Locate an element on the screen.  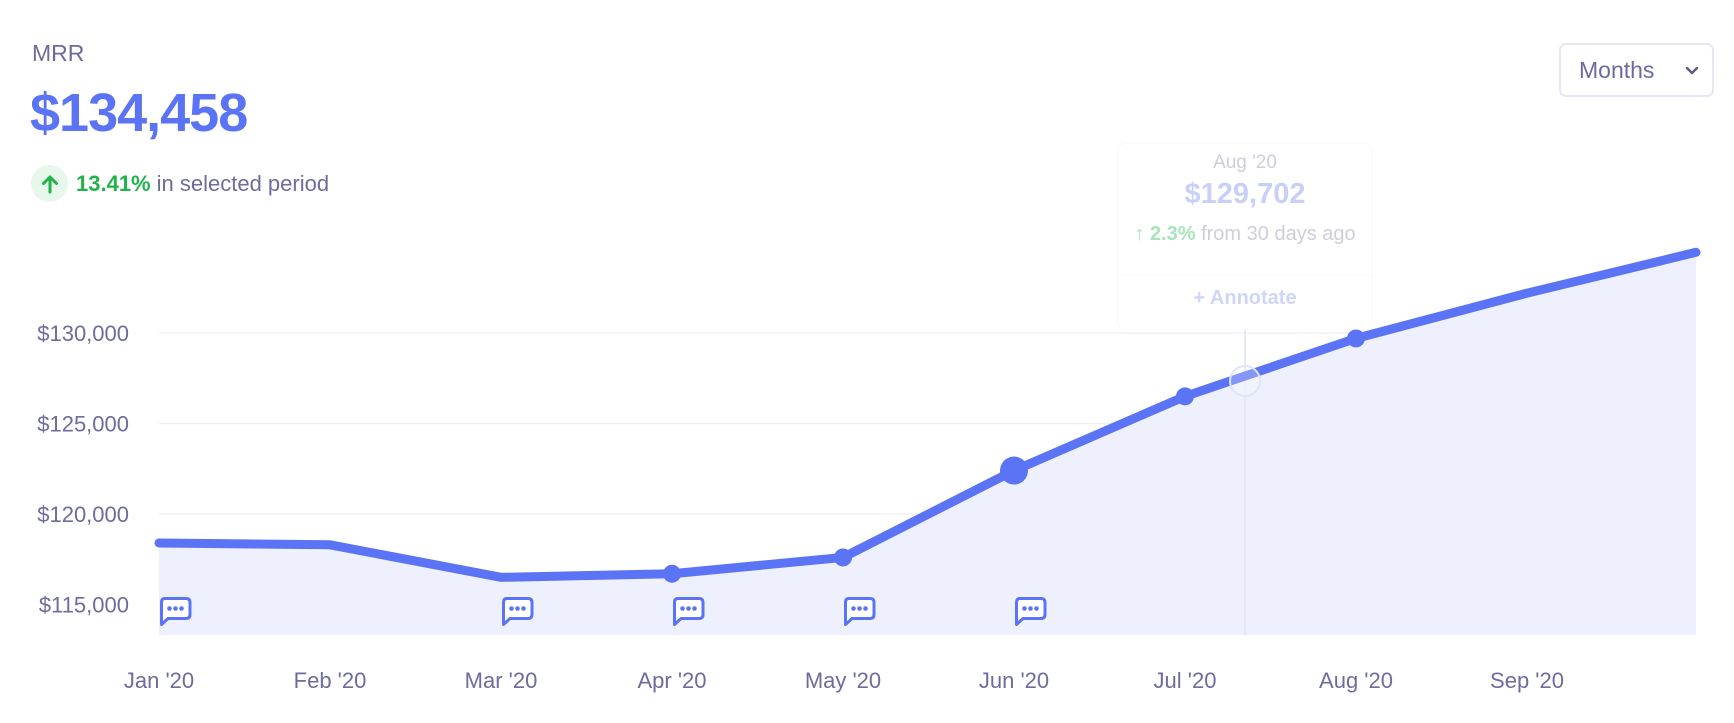
period-select-value: Months is located at coordinates (1617, 69).